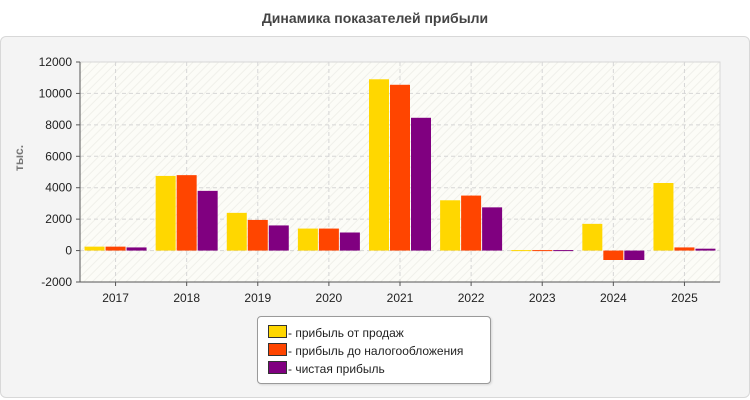 The image size is (750, 400). What do you see at coordinates (58, 188) in the screenshot?
I see `y-tick-label: 4000` at bounding box center [58, 188].